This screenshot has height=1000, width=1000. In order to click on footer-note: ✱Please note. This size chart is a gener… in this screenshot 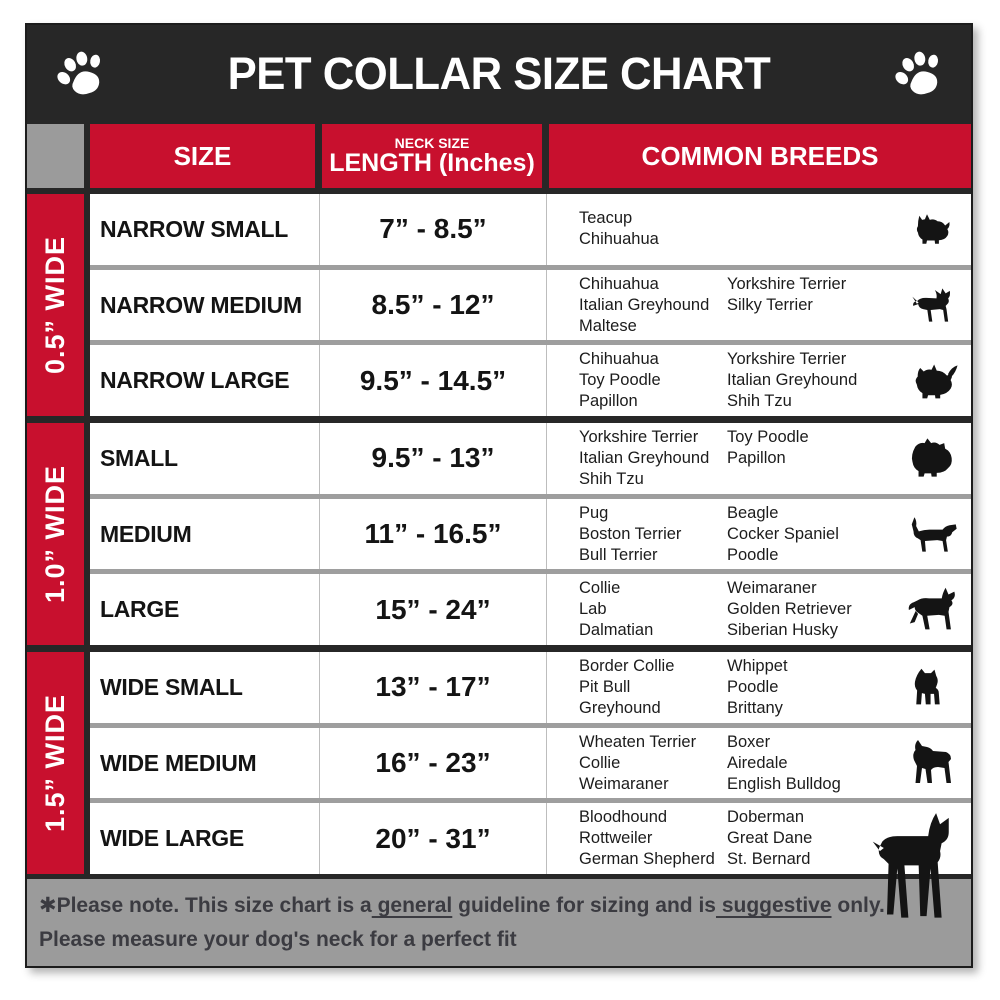, I will do `click(499, 922)`.